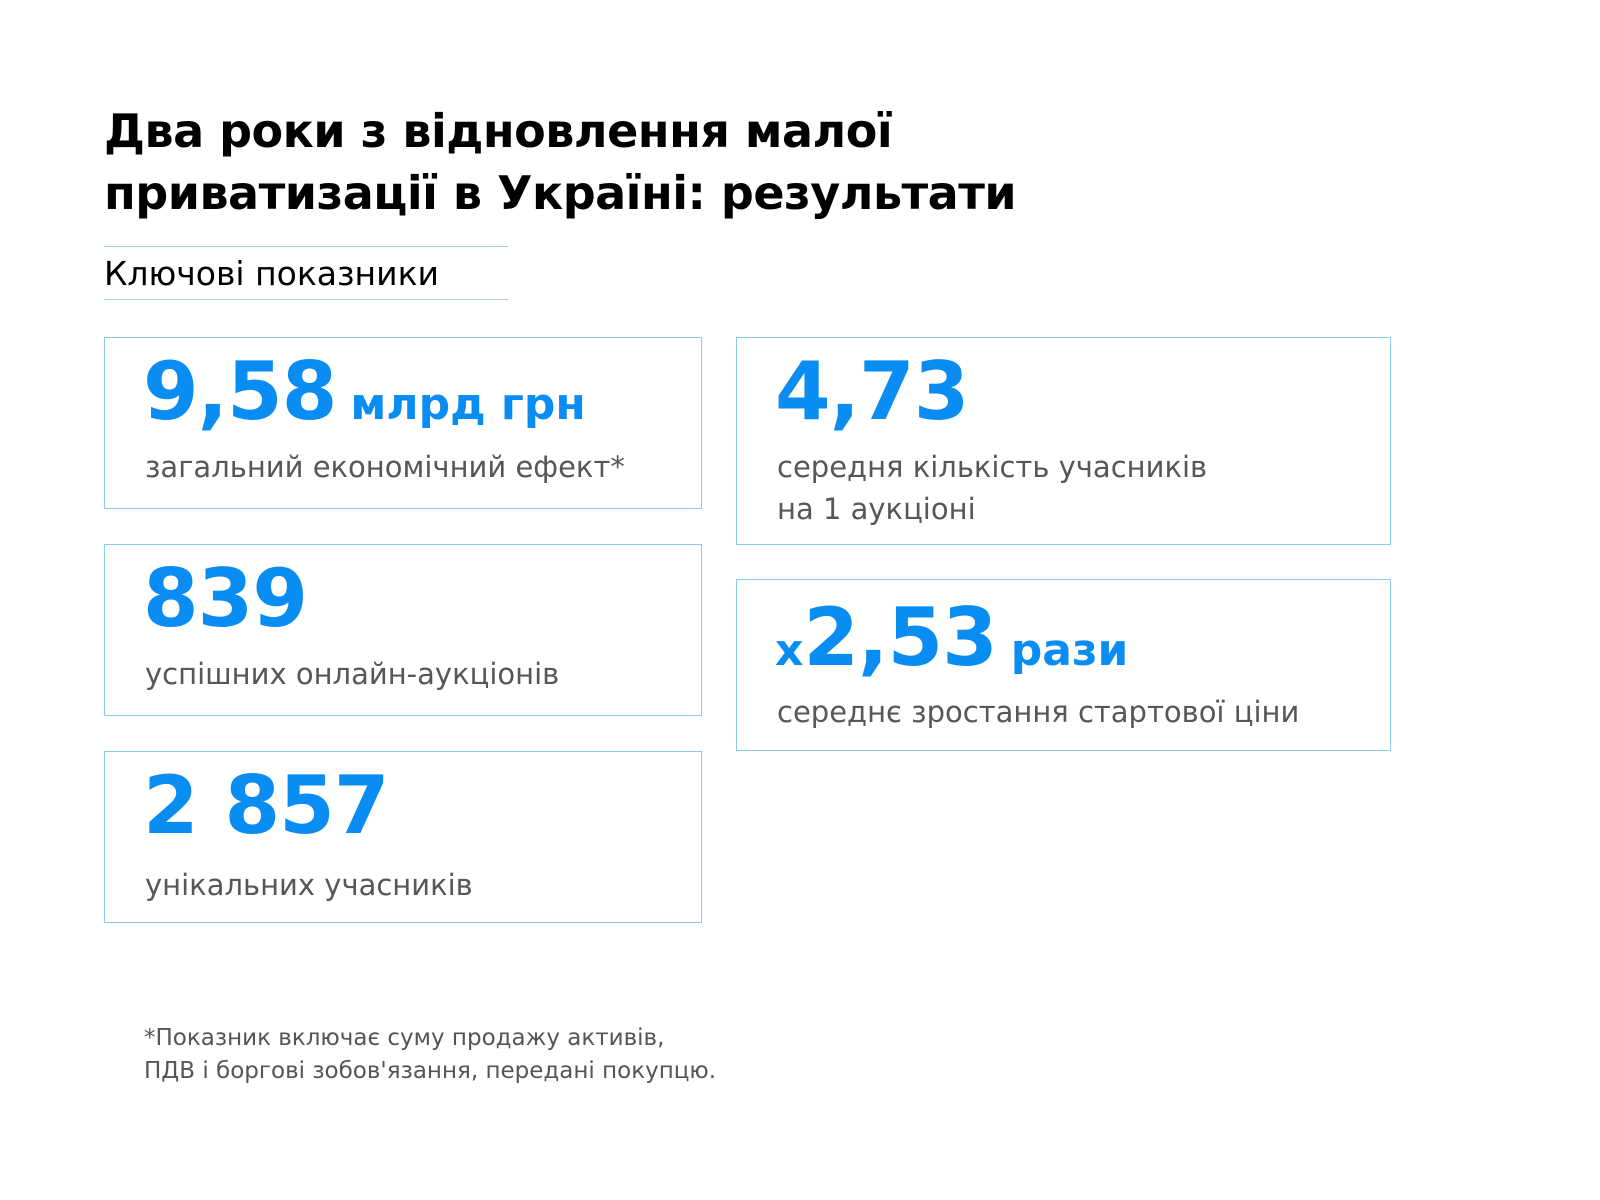  I want to click on economic-effect-unit: млрд грн, so click(468, 404).